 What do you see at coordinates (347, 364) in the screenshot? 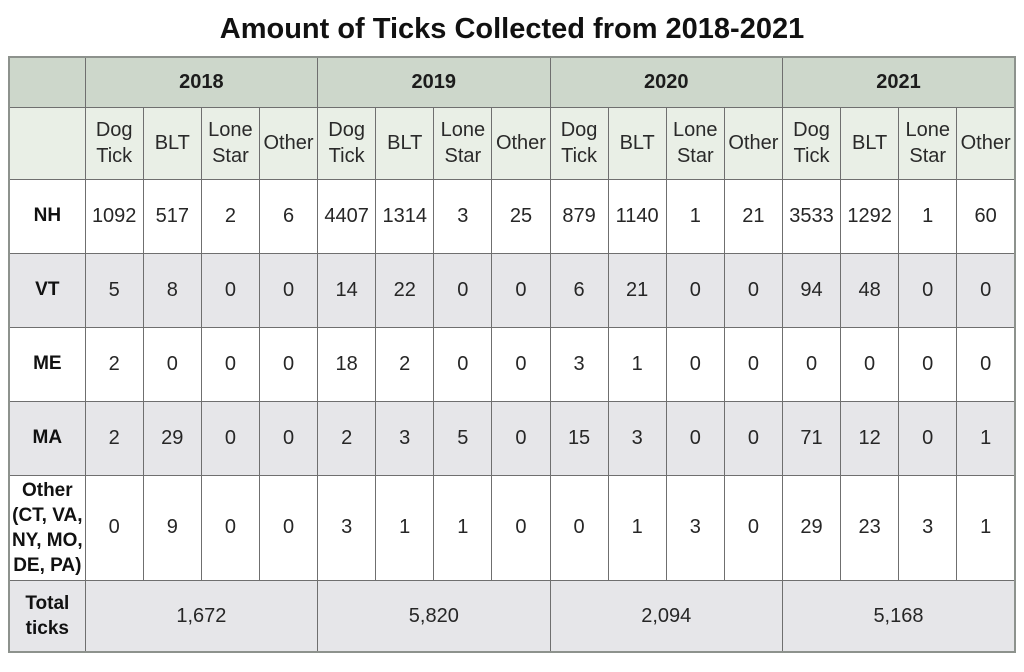
I see `data-cell: 18` at bounding box center [347, 364].